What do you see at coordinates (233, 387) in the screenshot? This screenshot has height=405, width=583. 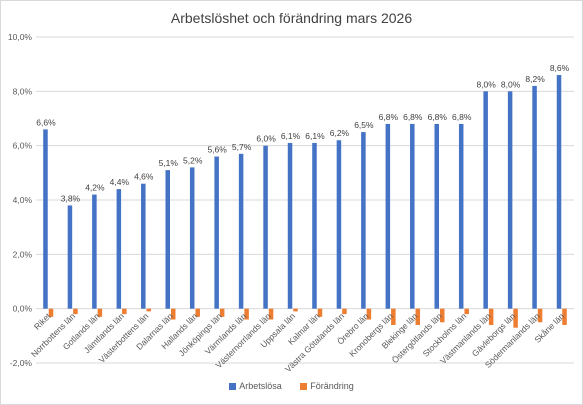 I see `legend-swatch-arbetslosa` at bounding box center [233, 387].